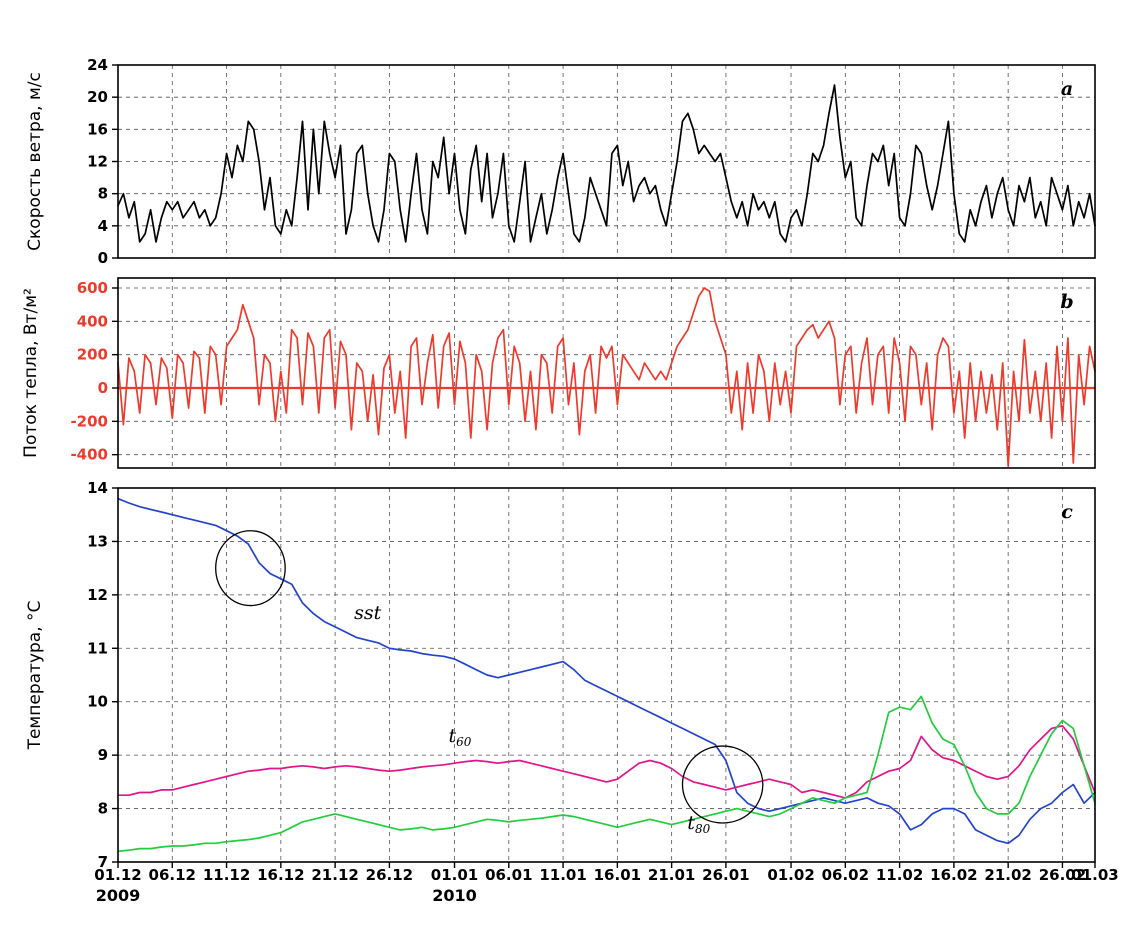 The image size is (1121, 933). Describe the element at coordinates (92, 321) in the screenshot. I see `y-tick-label: 400` at that location.